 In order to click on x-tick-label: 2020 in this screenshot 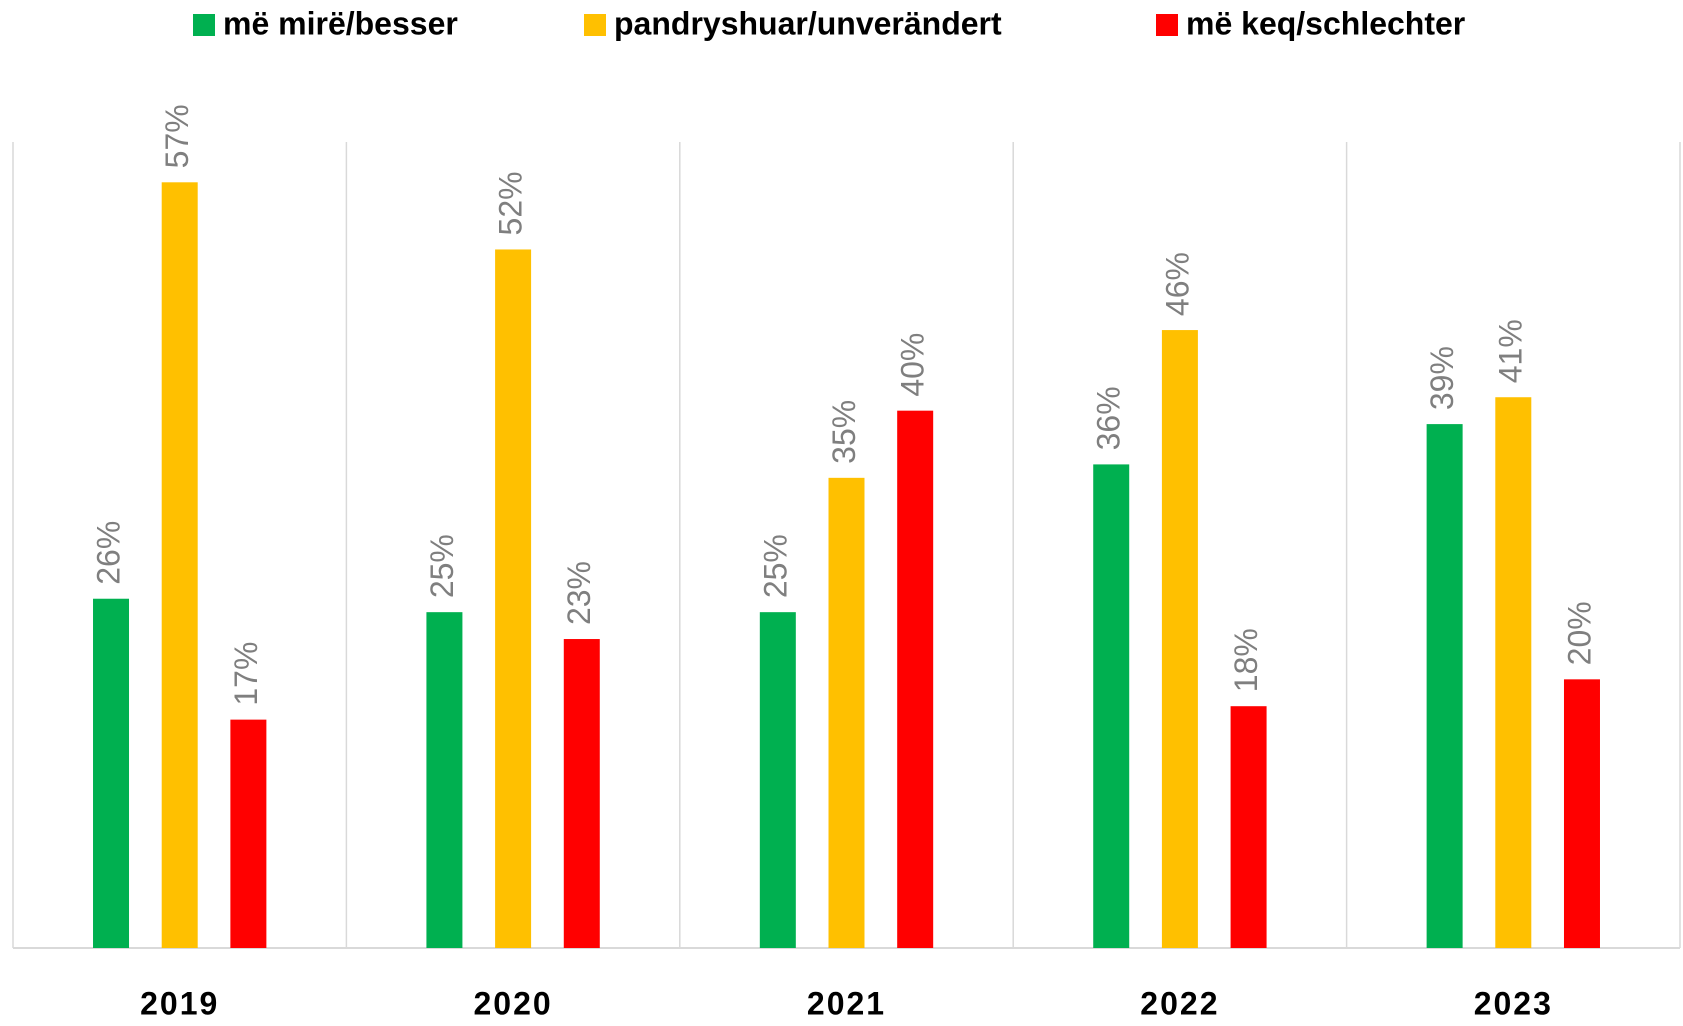, I will do `click(513, 1003)`.